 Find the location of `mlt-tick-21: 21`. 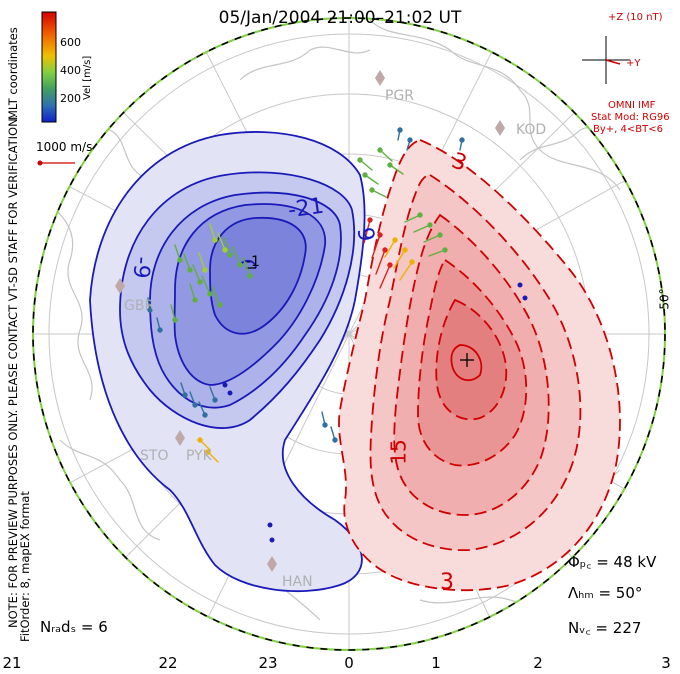

mlt-tick-21: 21 is located at coordinates (12, 663).